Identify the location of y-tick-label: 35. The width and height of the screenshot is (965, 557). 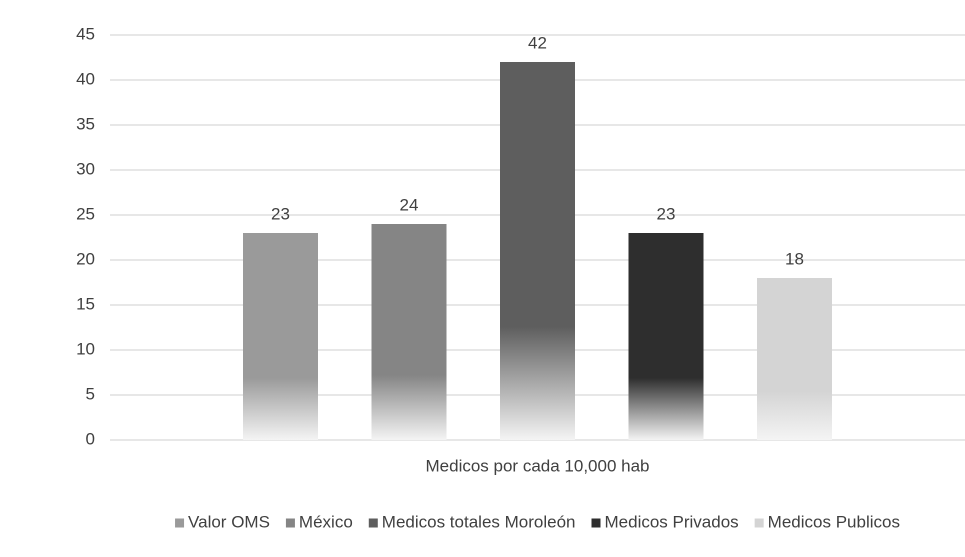
(85, 123).